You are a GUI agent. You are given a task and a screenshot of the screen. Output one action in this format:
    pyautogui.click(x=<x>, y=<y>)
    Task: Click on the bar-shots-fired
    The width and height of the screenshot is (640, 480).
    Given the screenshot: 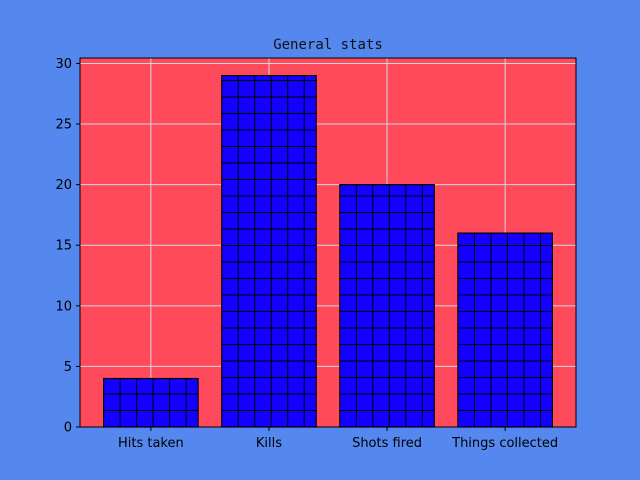 What is the action you would take?
    pyautogui.click(x=387, y=306)
    